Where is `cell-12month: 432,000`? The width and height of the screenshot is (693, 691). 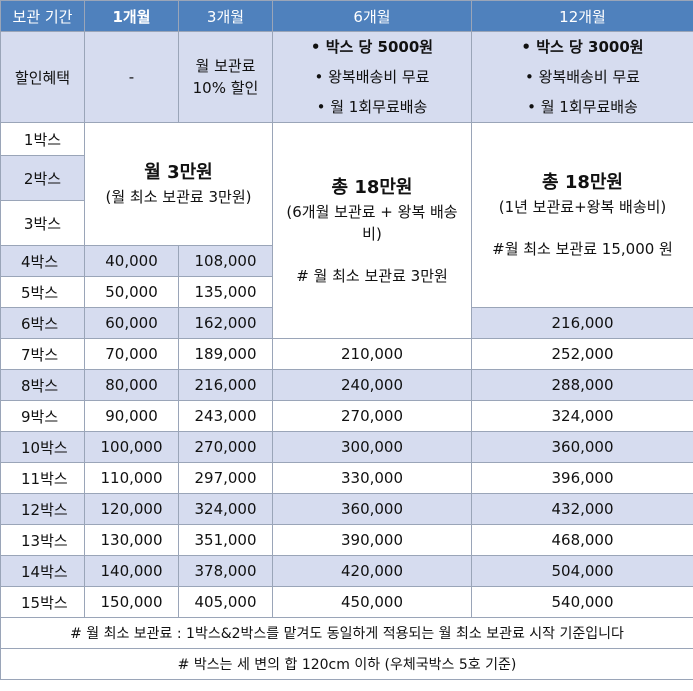 cell-12month: 432,000 is located at coordinates (582, 509).